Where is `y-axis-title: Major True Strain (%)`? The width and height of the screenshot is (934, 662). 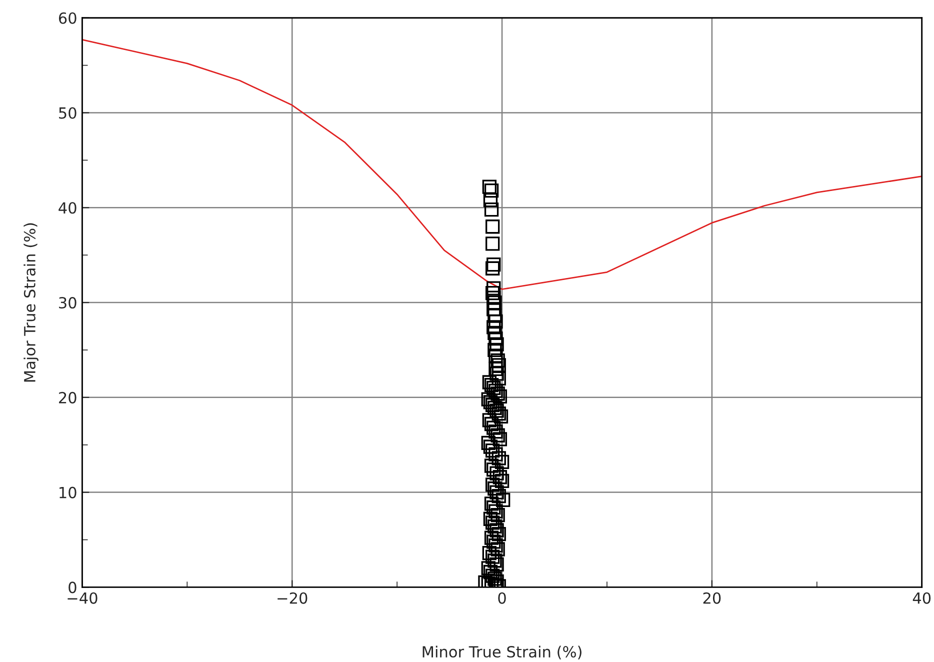 y-axis-title: Major True Strain (%) is located at coordinates (31, 302).